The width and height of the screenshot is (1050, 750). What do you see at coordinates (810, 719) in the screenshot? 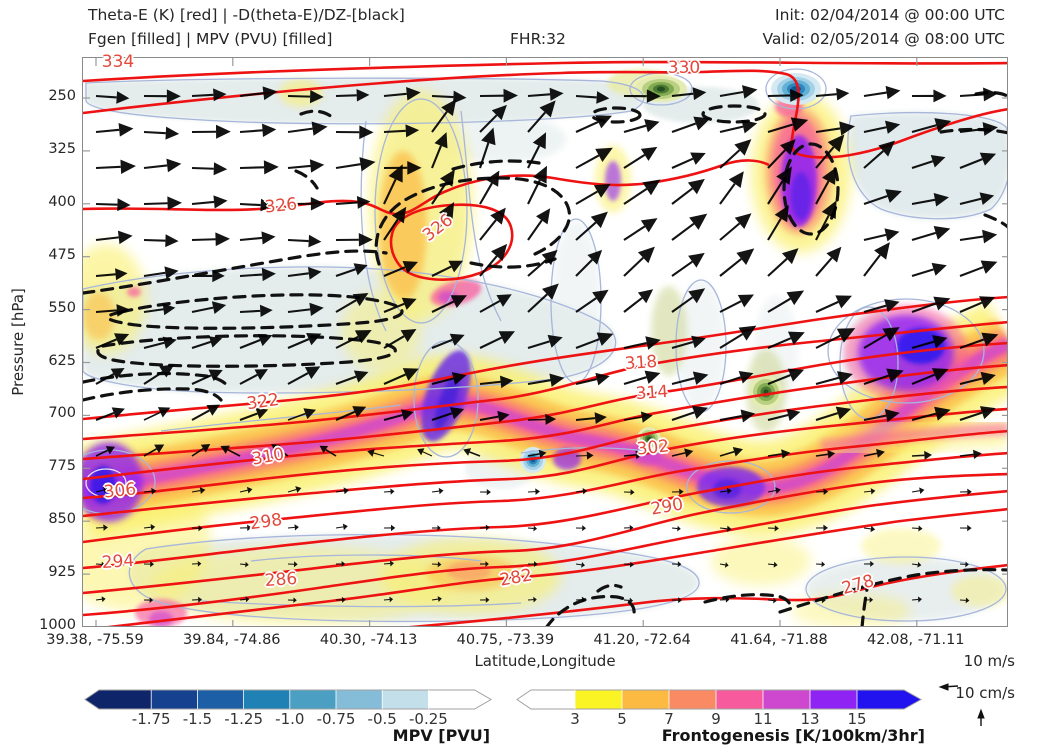
I see `colorbar-tick: 13` at bounding box center [810, 719].